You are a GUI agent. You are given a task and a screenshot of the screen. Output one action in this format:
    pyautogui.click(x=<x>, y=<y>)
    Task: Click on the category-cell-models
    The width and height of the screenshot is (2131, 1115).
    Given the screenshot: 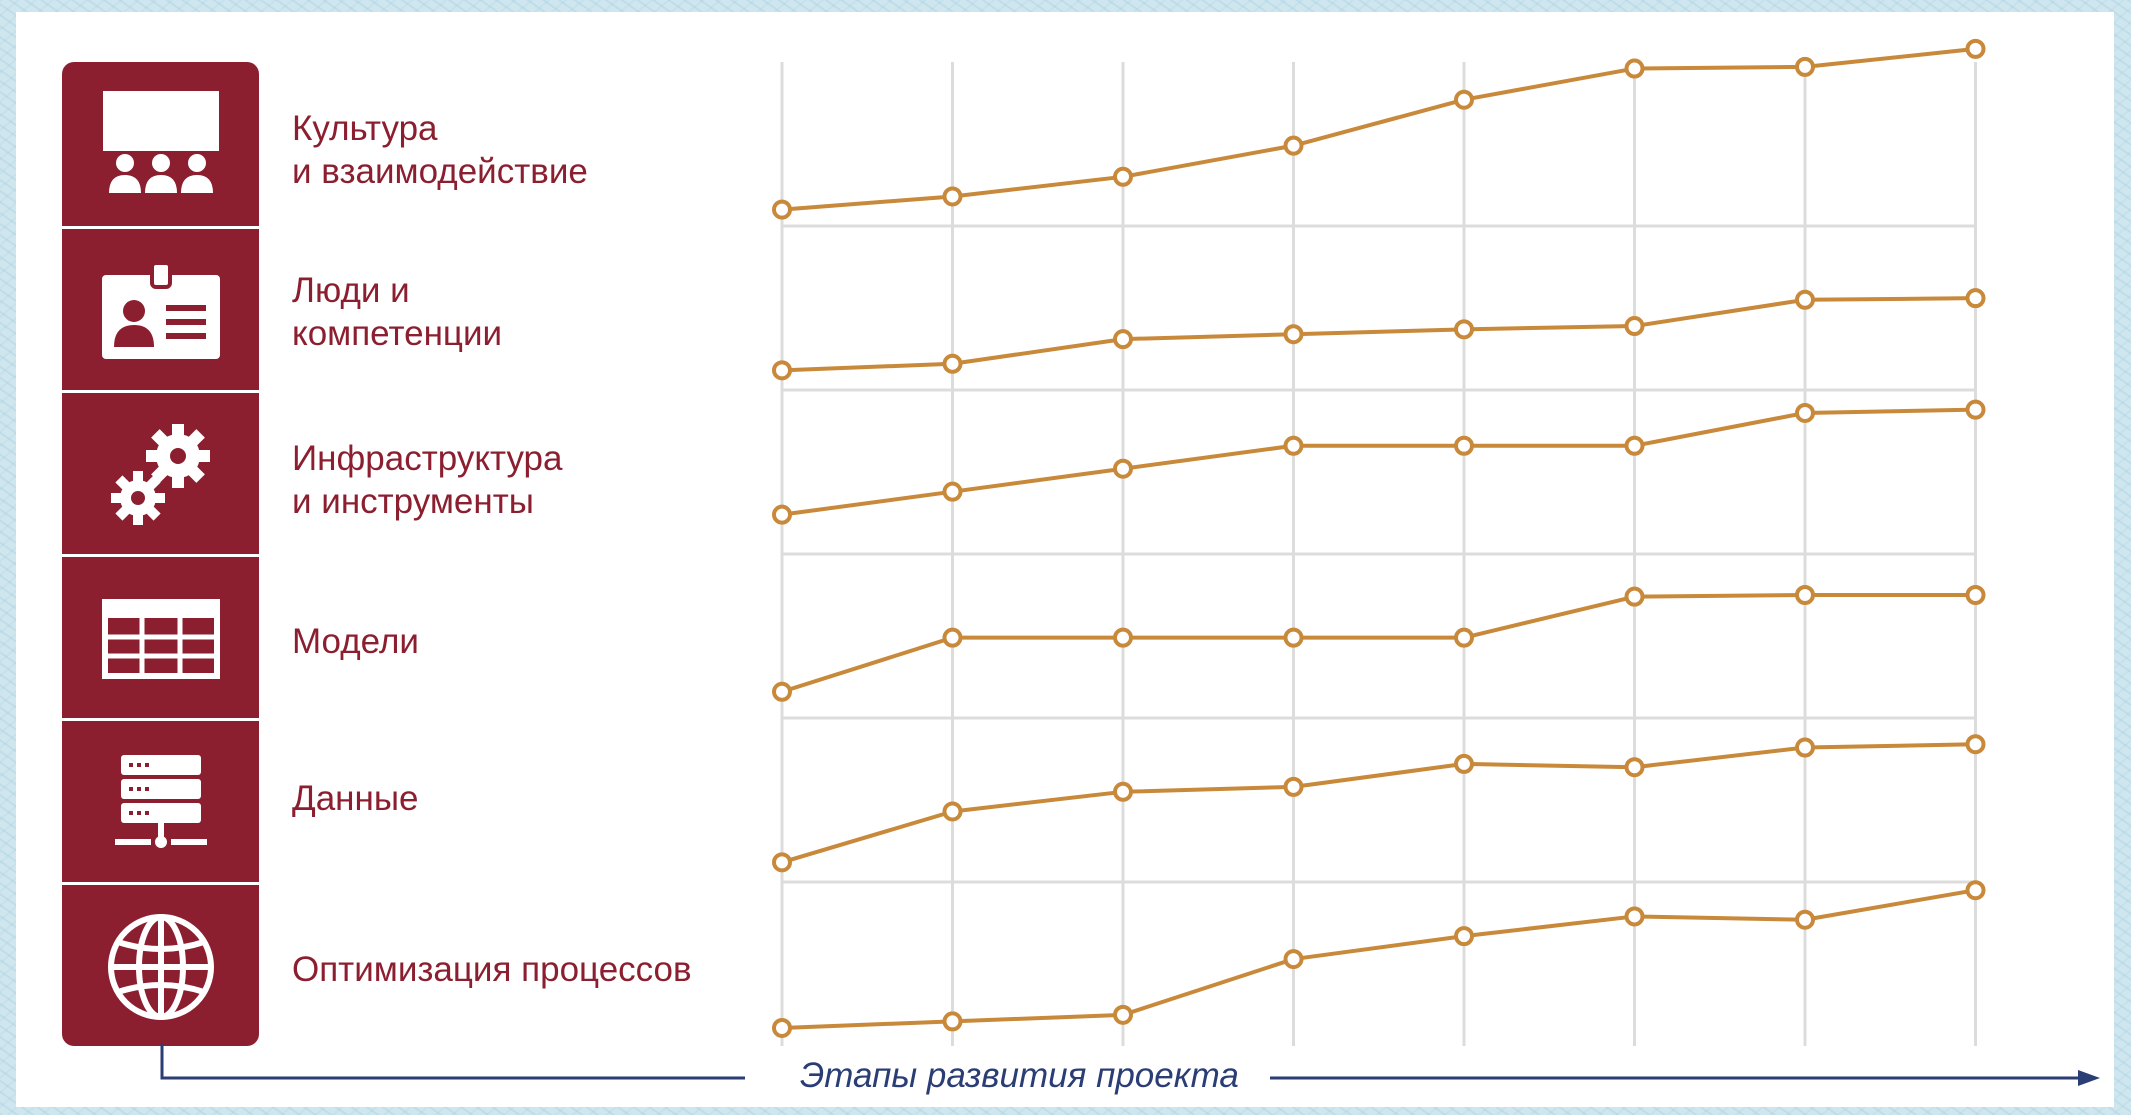 What is the action you would take?
    pyautogui.click(x=160, y=637)
    